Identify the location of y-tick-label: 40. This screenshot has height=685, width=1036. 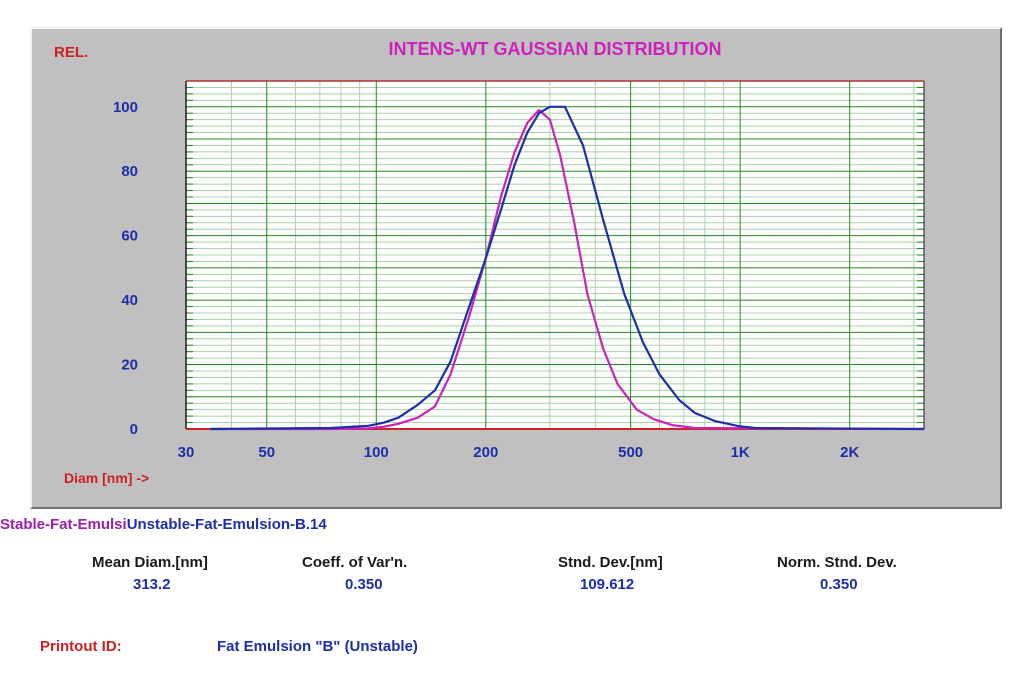
(129, 300).